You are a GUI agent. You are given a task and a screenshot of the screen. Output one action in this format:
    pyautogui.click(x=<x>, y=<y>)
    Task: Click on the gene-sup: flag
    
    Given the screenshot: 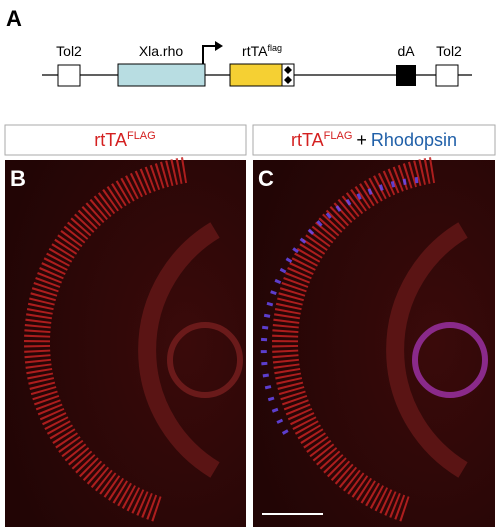 What is the action you would take?
    pyautogui.click(x=274, y=48)
    